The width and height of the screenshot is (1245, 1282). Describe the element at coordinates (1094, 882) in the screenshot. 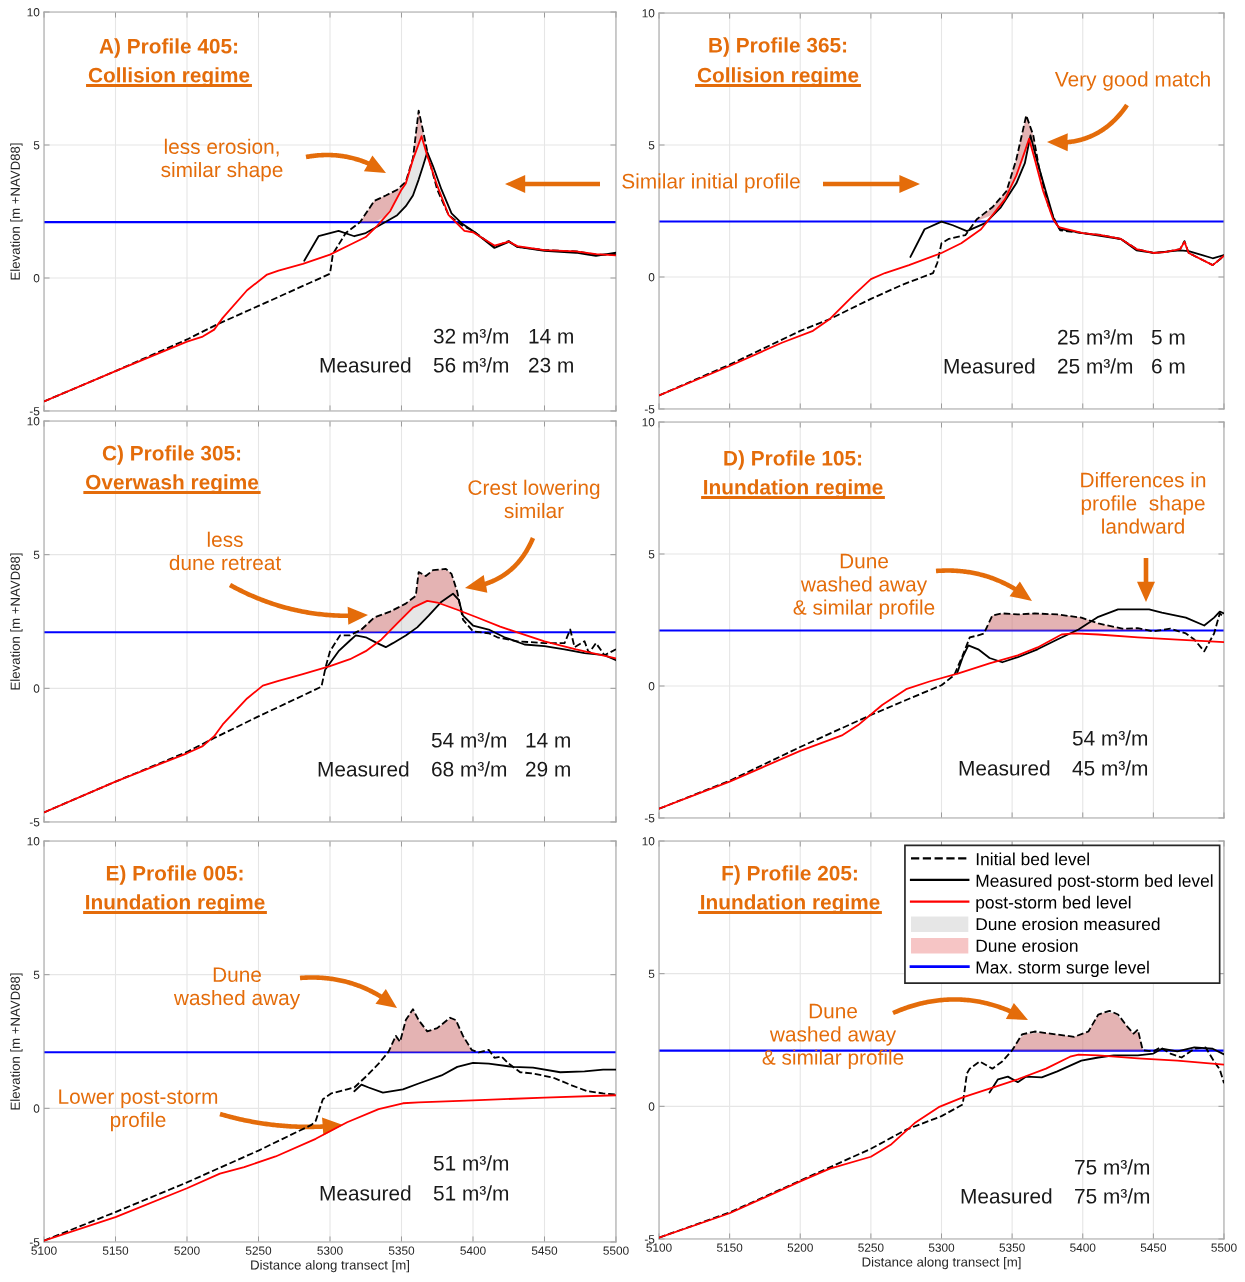

I see `legend-label: Measured post-storm bed level` at that location.